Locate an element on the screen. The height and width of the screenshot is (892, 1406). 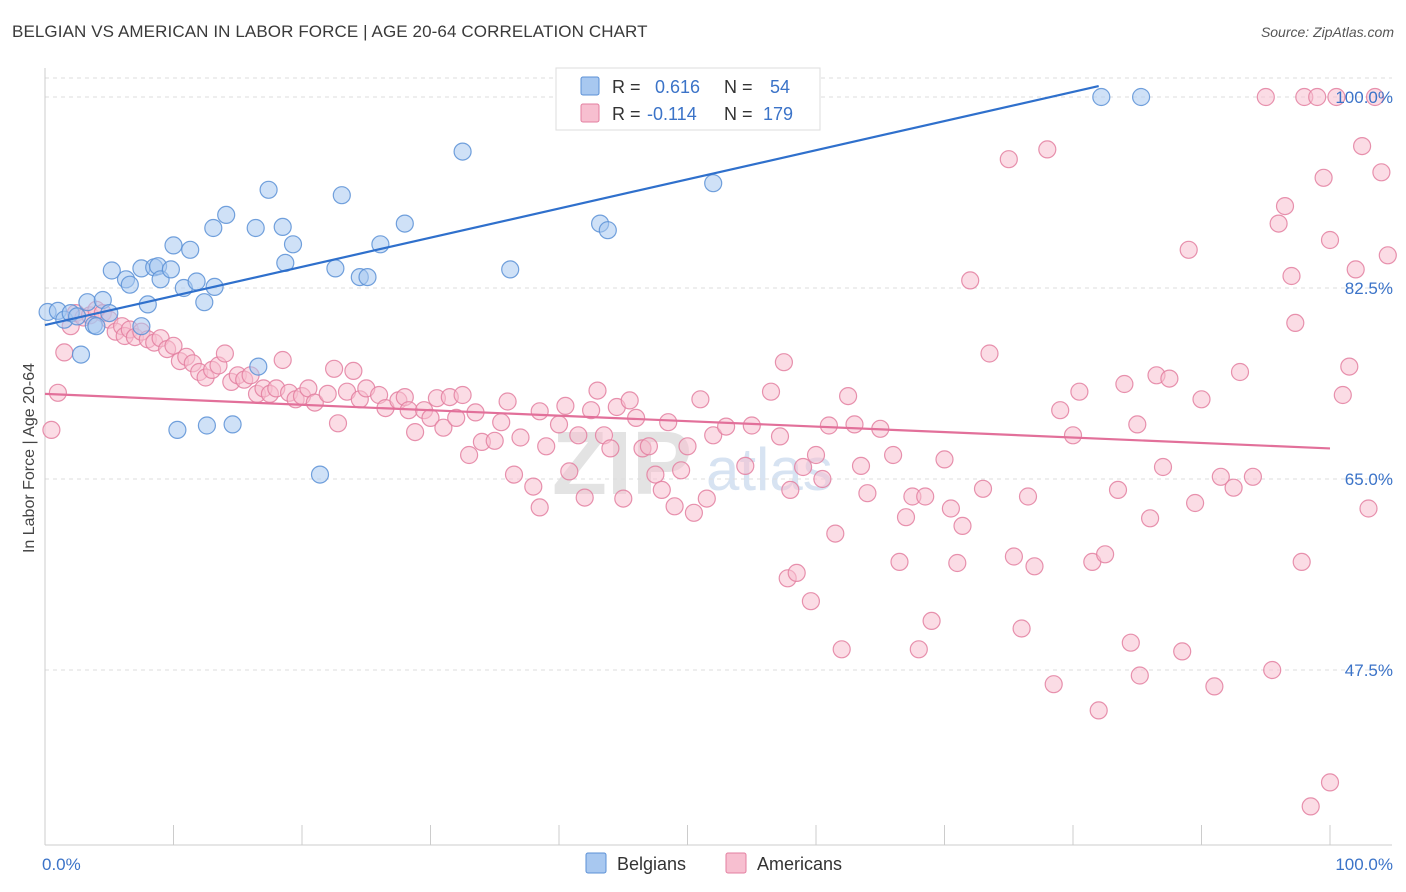
bottom-legend-americans: Americans is located at coordinates (799, 864).